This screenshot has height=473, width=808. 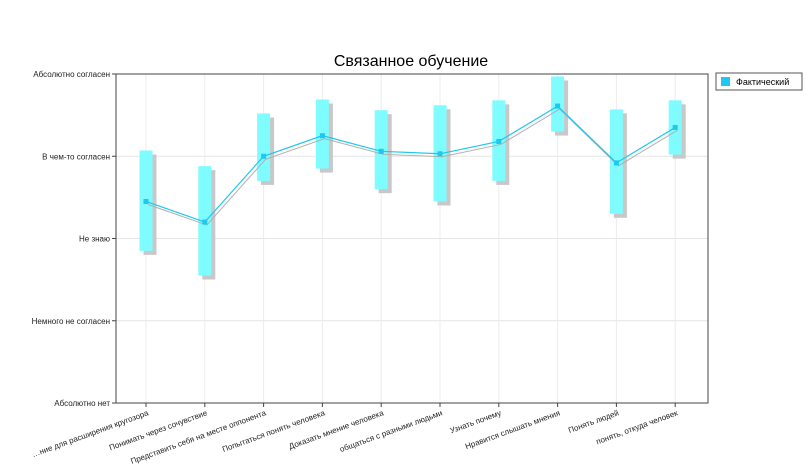 What do you see at coordinates (762, 82) in the screenshot?
I see `legend-label: Фактический` at bounding box center [762, 82].